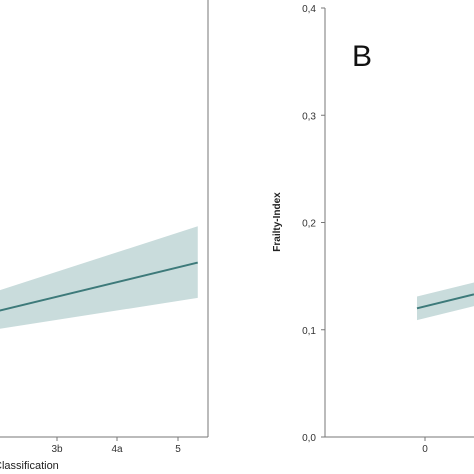 The image size is (474, 474). Describe the element at coordinates (178, 449) in the screenshot. I see `left-x-tick-label: 5` at that location.